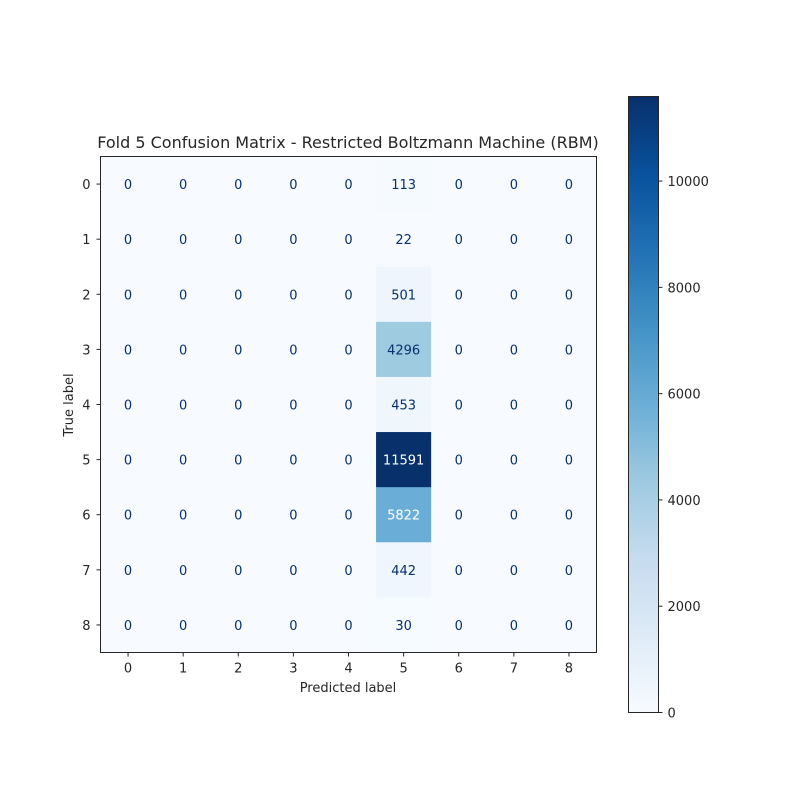 This screenshot has width=800, height=804. What do you see at coordinates (86, 626) in the screenshot?
I see `y-tick-label: 8` at bounding box center [86, 626].